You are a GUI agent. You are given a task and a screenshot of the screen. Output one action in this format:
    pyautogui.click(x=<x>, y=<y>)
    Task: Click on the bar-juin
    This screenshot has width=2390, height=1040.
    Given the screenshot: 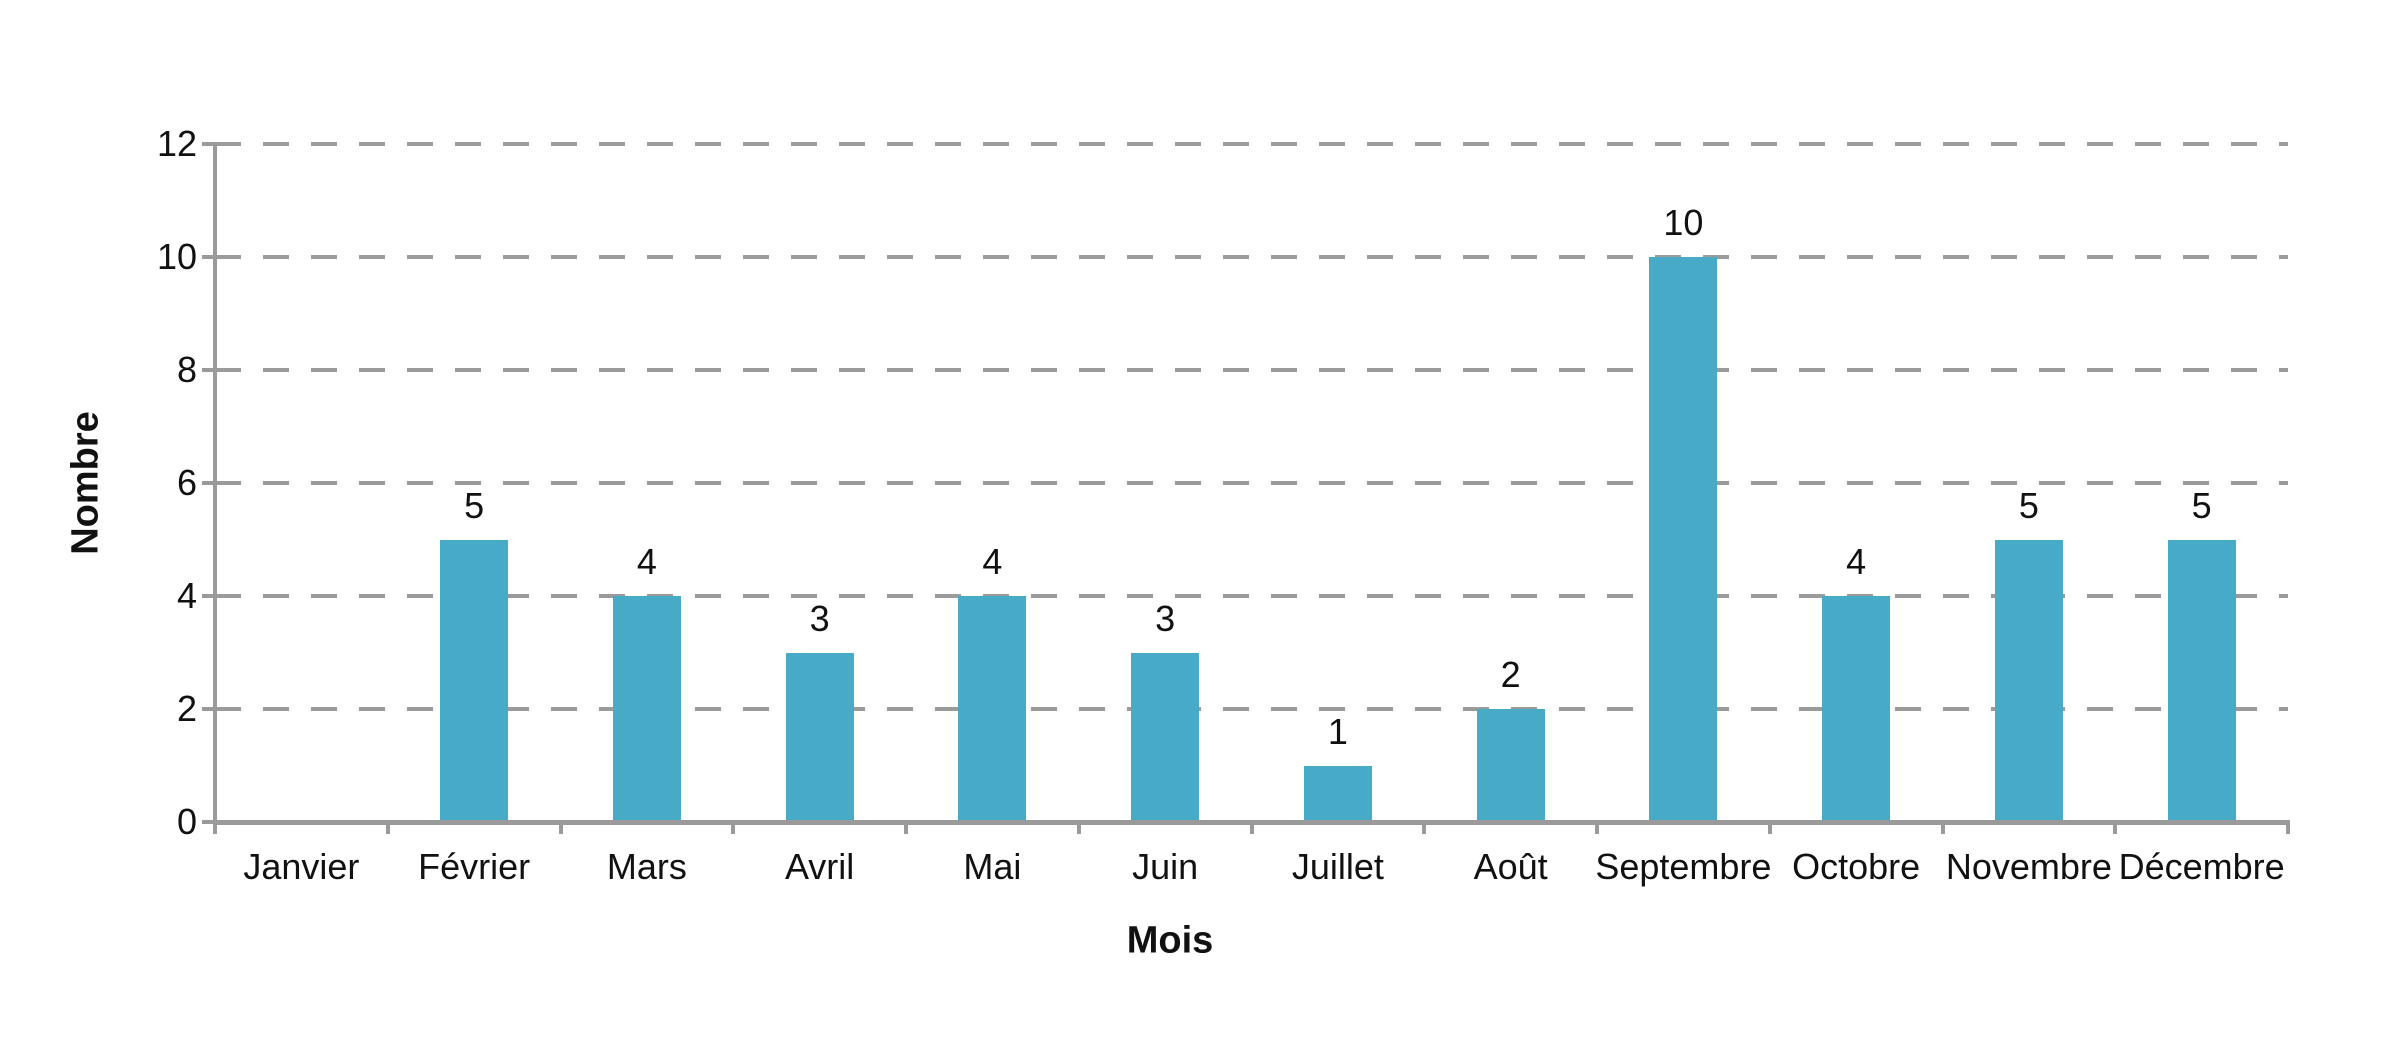 What is the action you would take?
    pyautogui.click(x=1165, y=736)
    